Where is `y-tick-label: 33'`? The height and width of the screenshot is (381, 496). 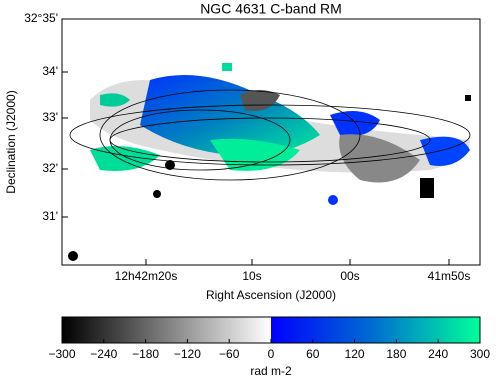 y-tick-label: 33' is located at coordinates (50, 117).